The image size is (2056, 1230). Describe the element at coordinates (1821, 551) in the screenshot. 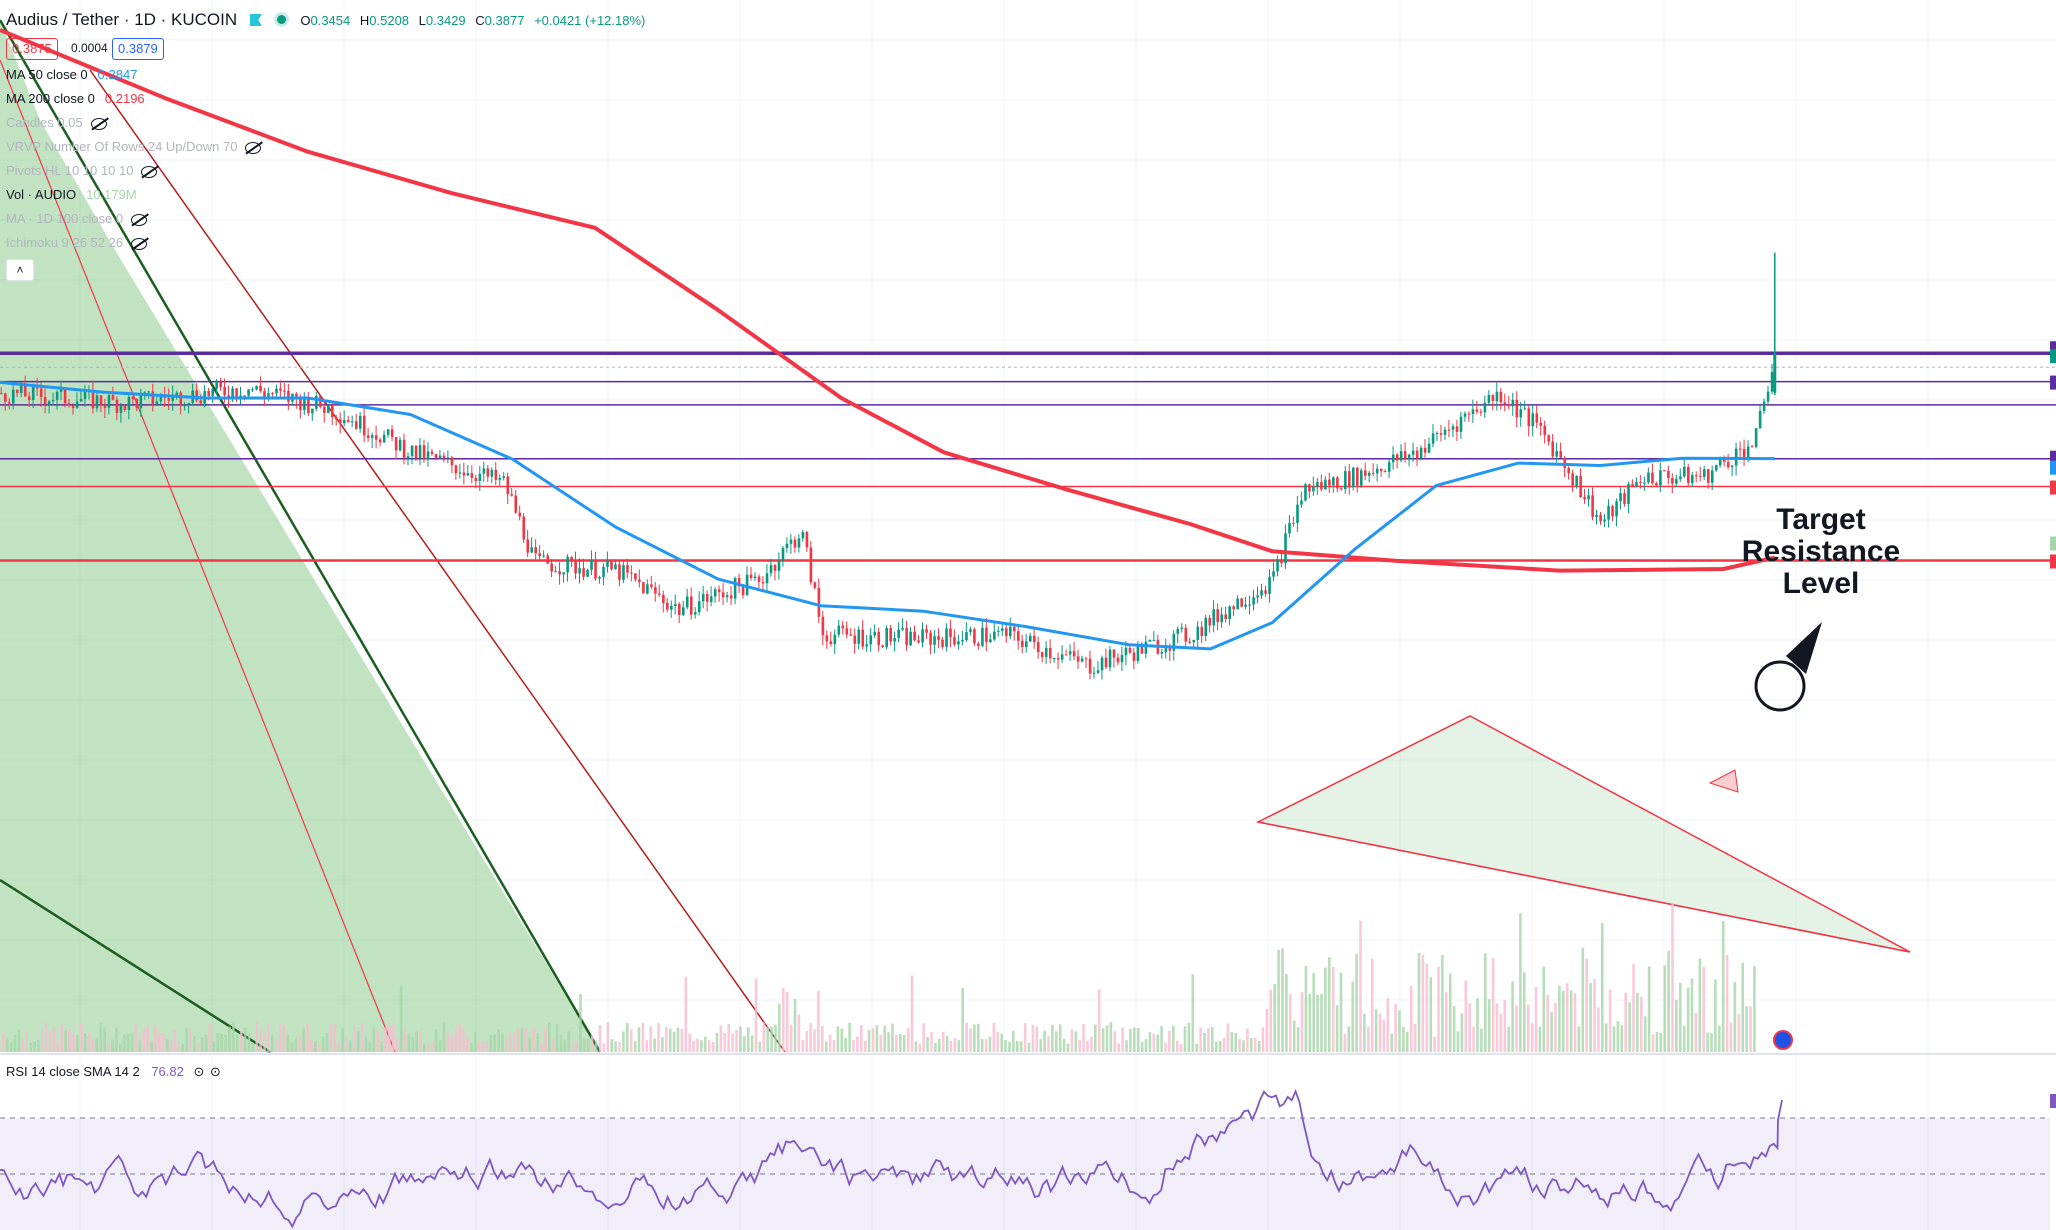

I see `target-resistance-label: Target Resistance Level` at that location.